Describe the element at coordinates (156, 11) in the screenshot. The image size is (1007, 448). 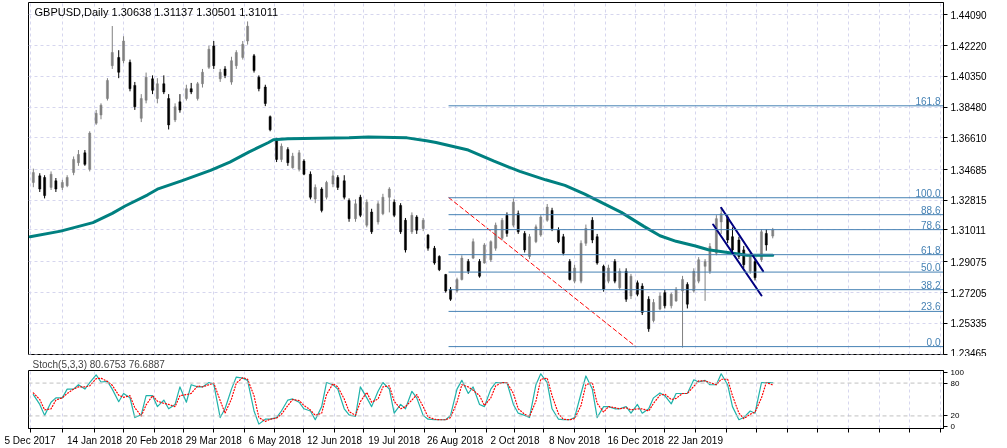
I see `chart-title: GBPUSD,Daily 1.30638 1.31137 1.30501 1.31011` at that location.